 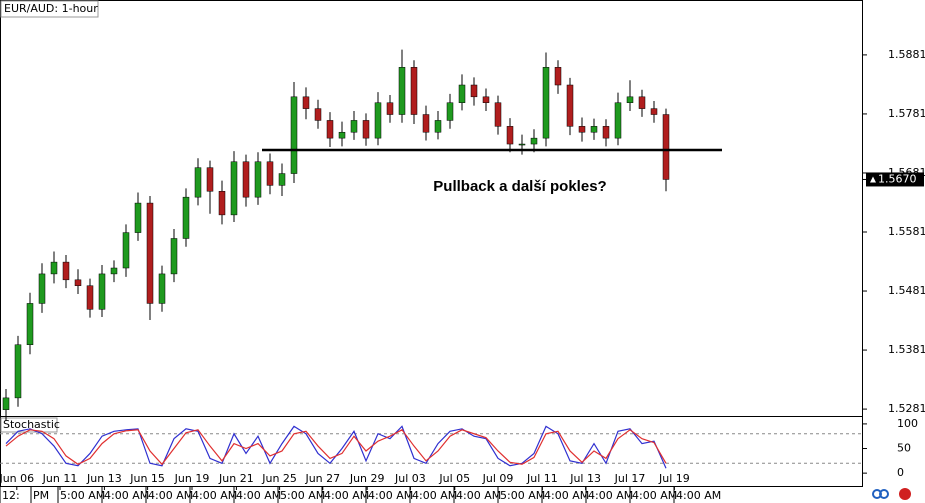 I want to click on x-tick-label: Jun 06, so click(x=17, y=478).